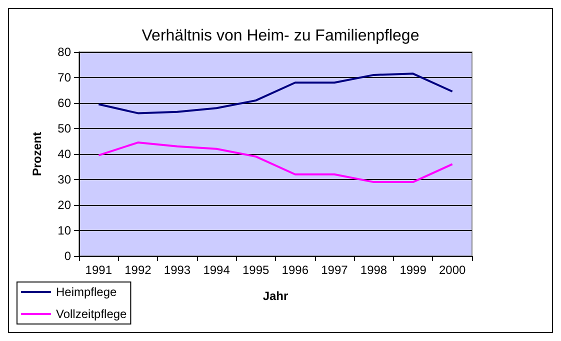 The width and height of the screenshot is (561, 341). What do you see at coordinates (65, 77) in the screenshot?
I see `y-tick-label: 70` at bounding box center [65, 77].